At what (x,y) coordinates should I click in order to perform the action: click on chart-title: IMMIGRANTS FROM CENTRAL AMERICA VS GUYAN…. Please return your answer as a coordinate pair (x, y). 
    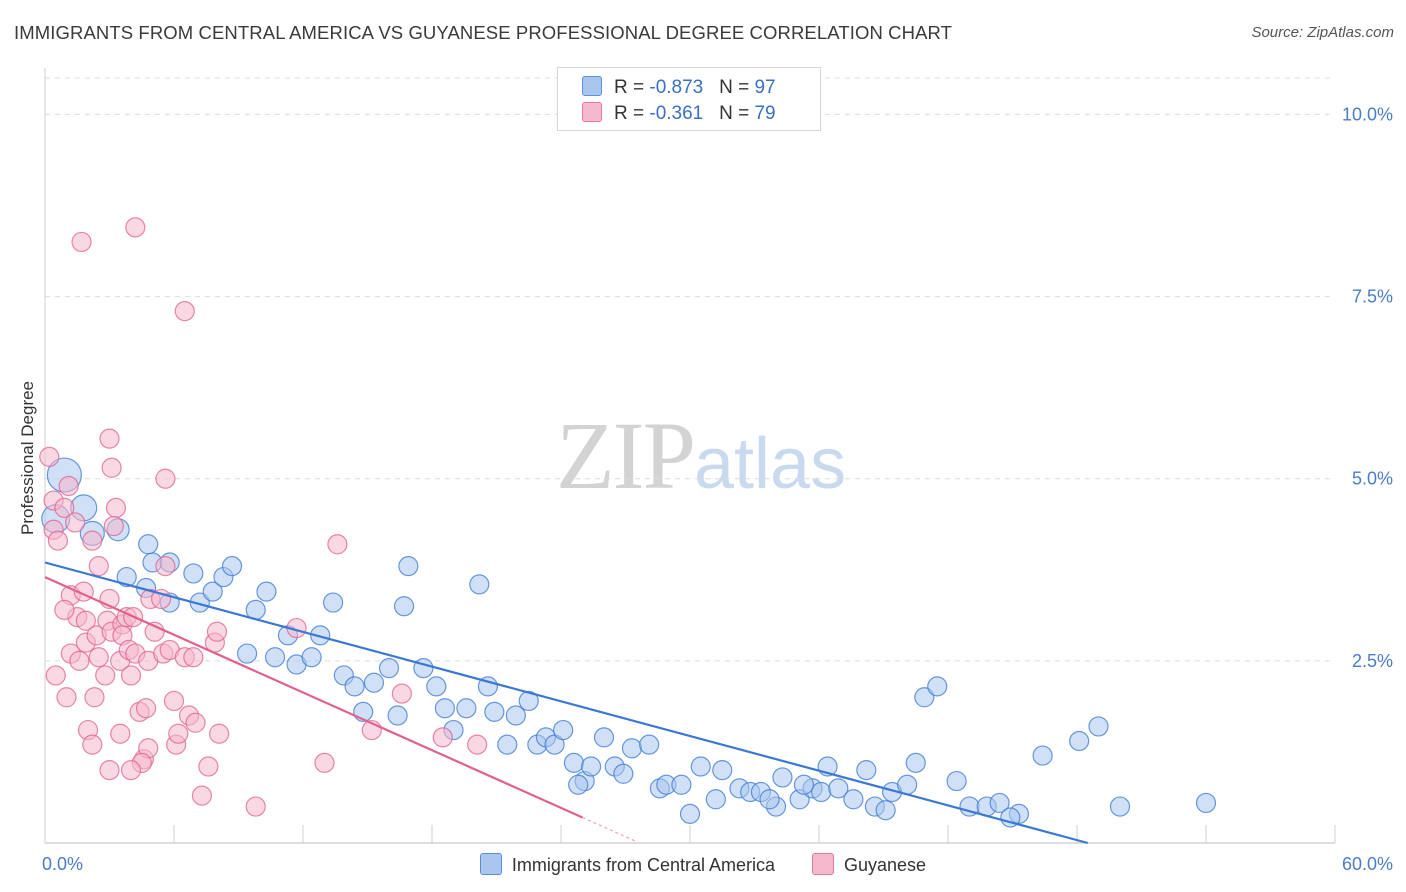
    Looking at the image, I should click on (483, 32).